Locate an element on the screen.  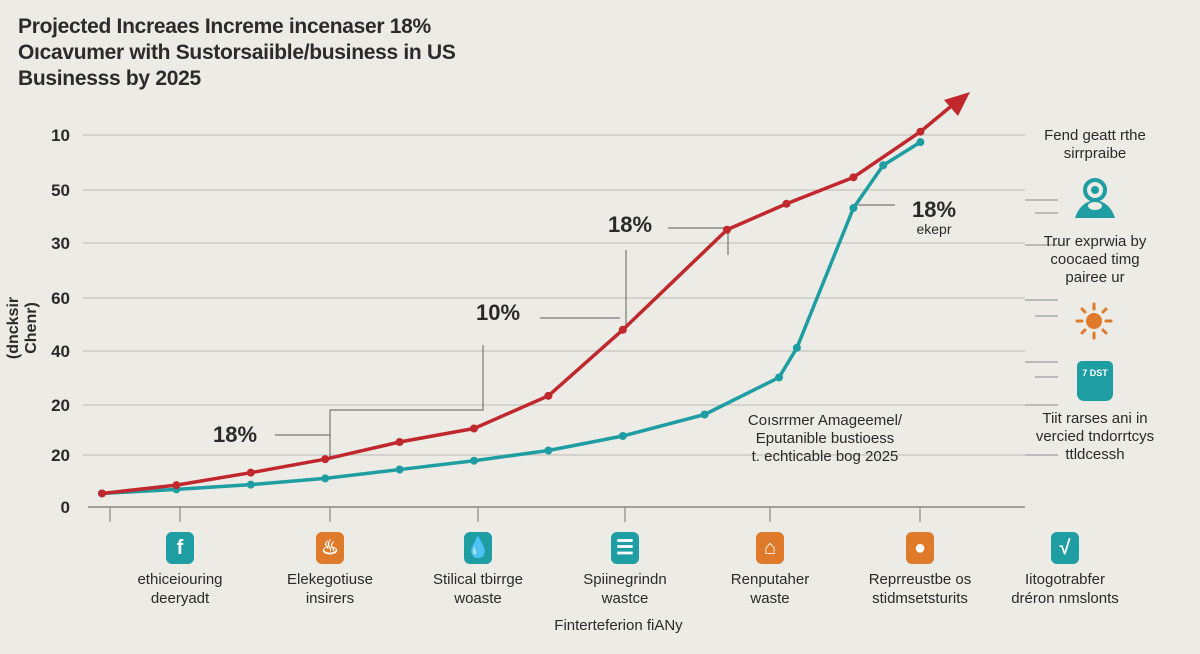
bottom-item-label: Renputaher is located at coordinates (770, 579).